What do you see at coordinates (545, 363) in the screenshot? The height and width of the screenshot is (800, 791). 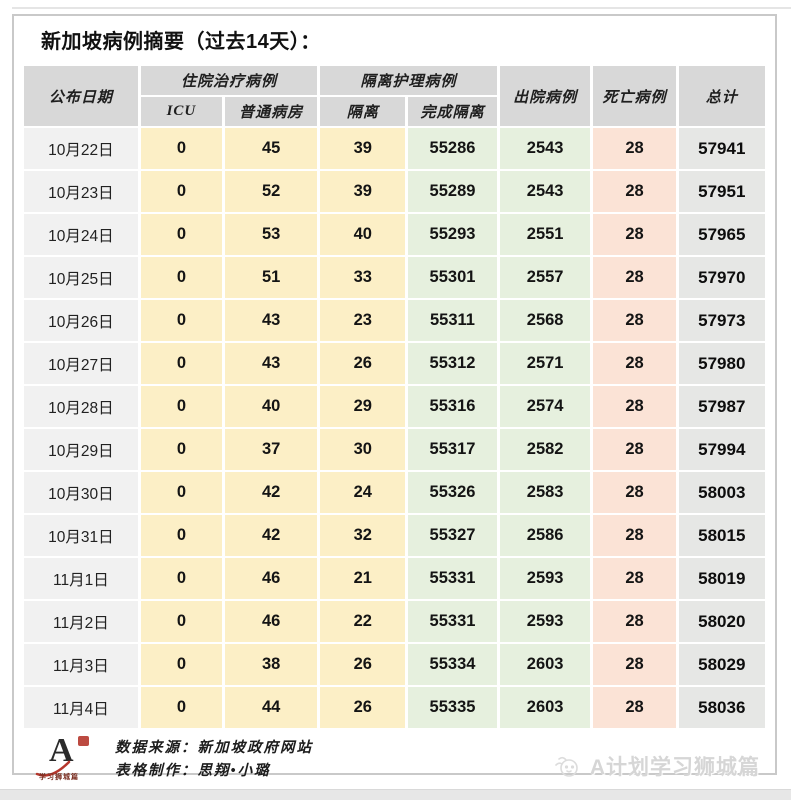 I see `row-discharged-cell: 2571` at bounding box center [545, 363].